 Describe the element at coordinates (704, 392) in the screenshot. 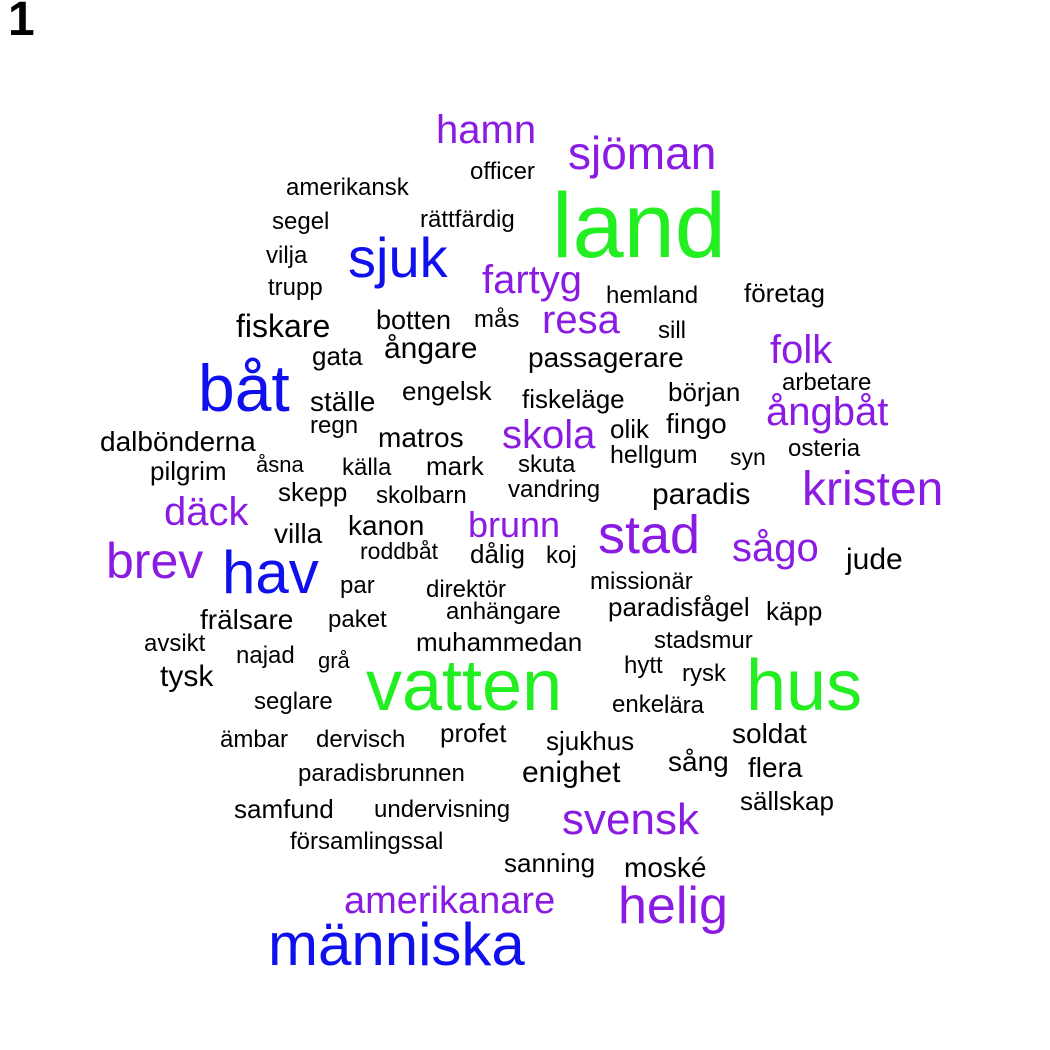

I see `word-42: början` at that location.